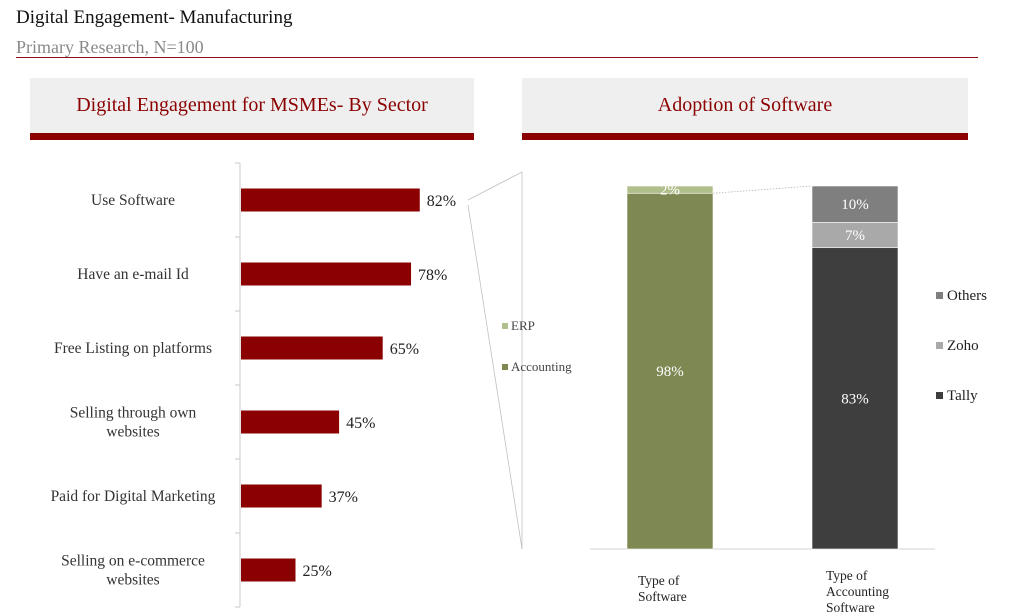  I want to click on sector-value-label: 45%, so click(360, 423).